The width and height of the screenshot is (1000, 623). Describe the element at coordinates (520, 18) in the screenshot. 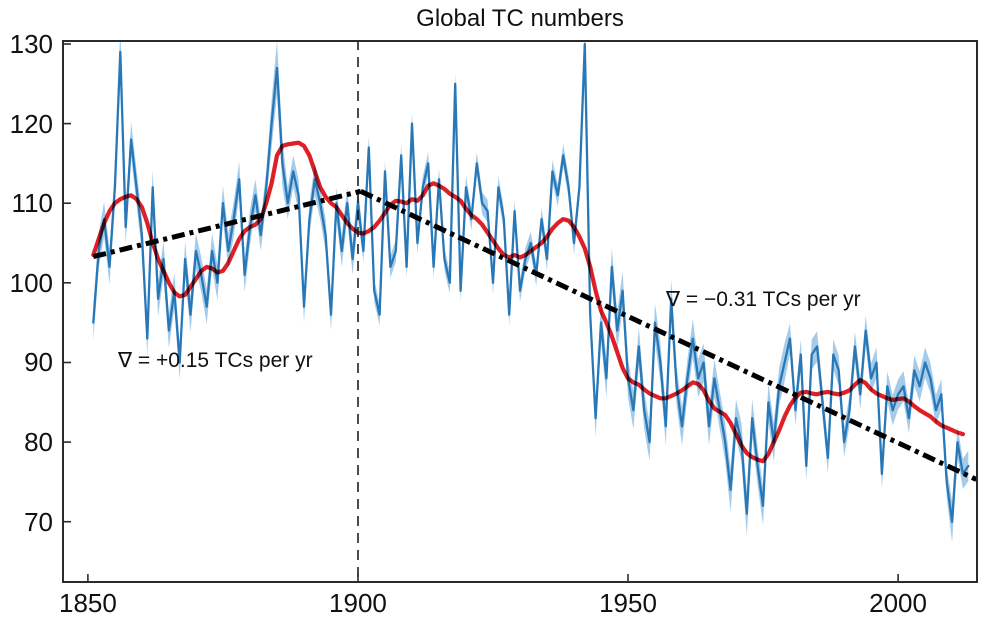

I see `chart-title: Global TC numbers` at that location.